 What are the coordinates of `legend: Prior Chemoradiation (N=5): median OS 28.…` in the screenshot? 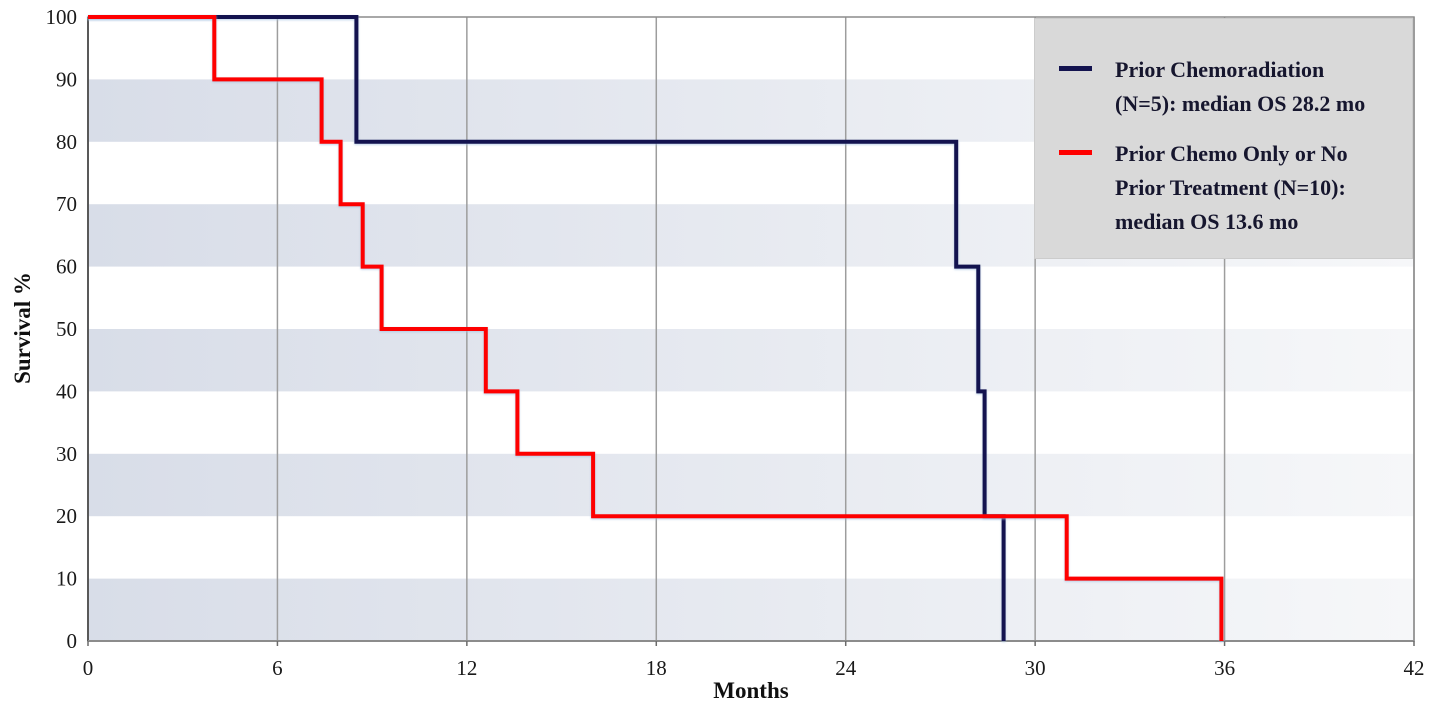 It's located at (1223, 138).